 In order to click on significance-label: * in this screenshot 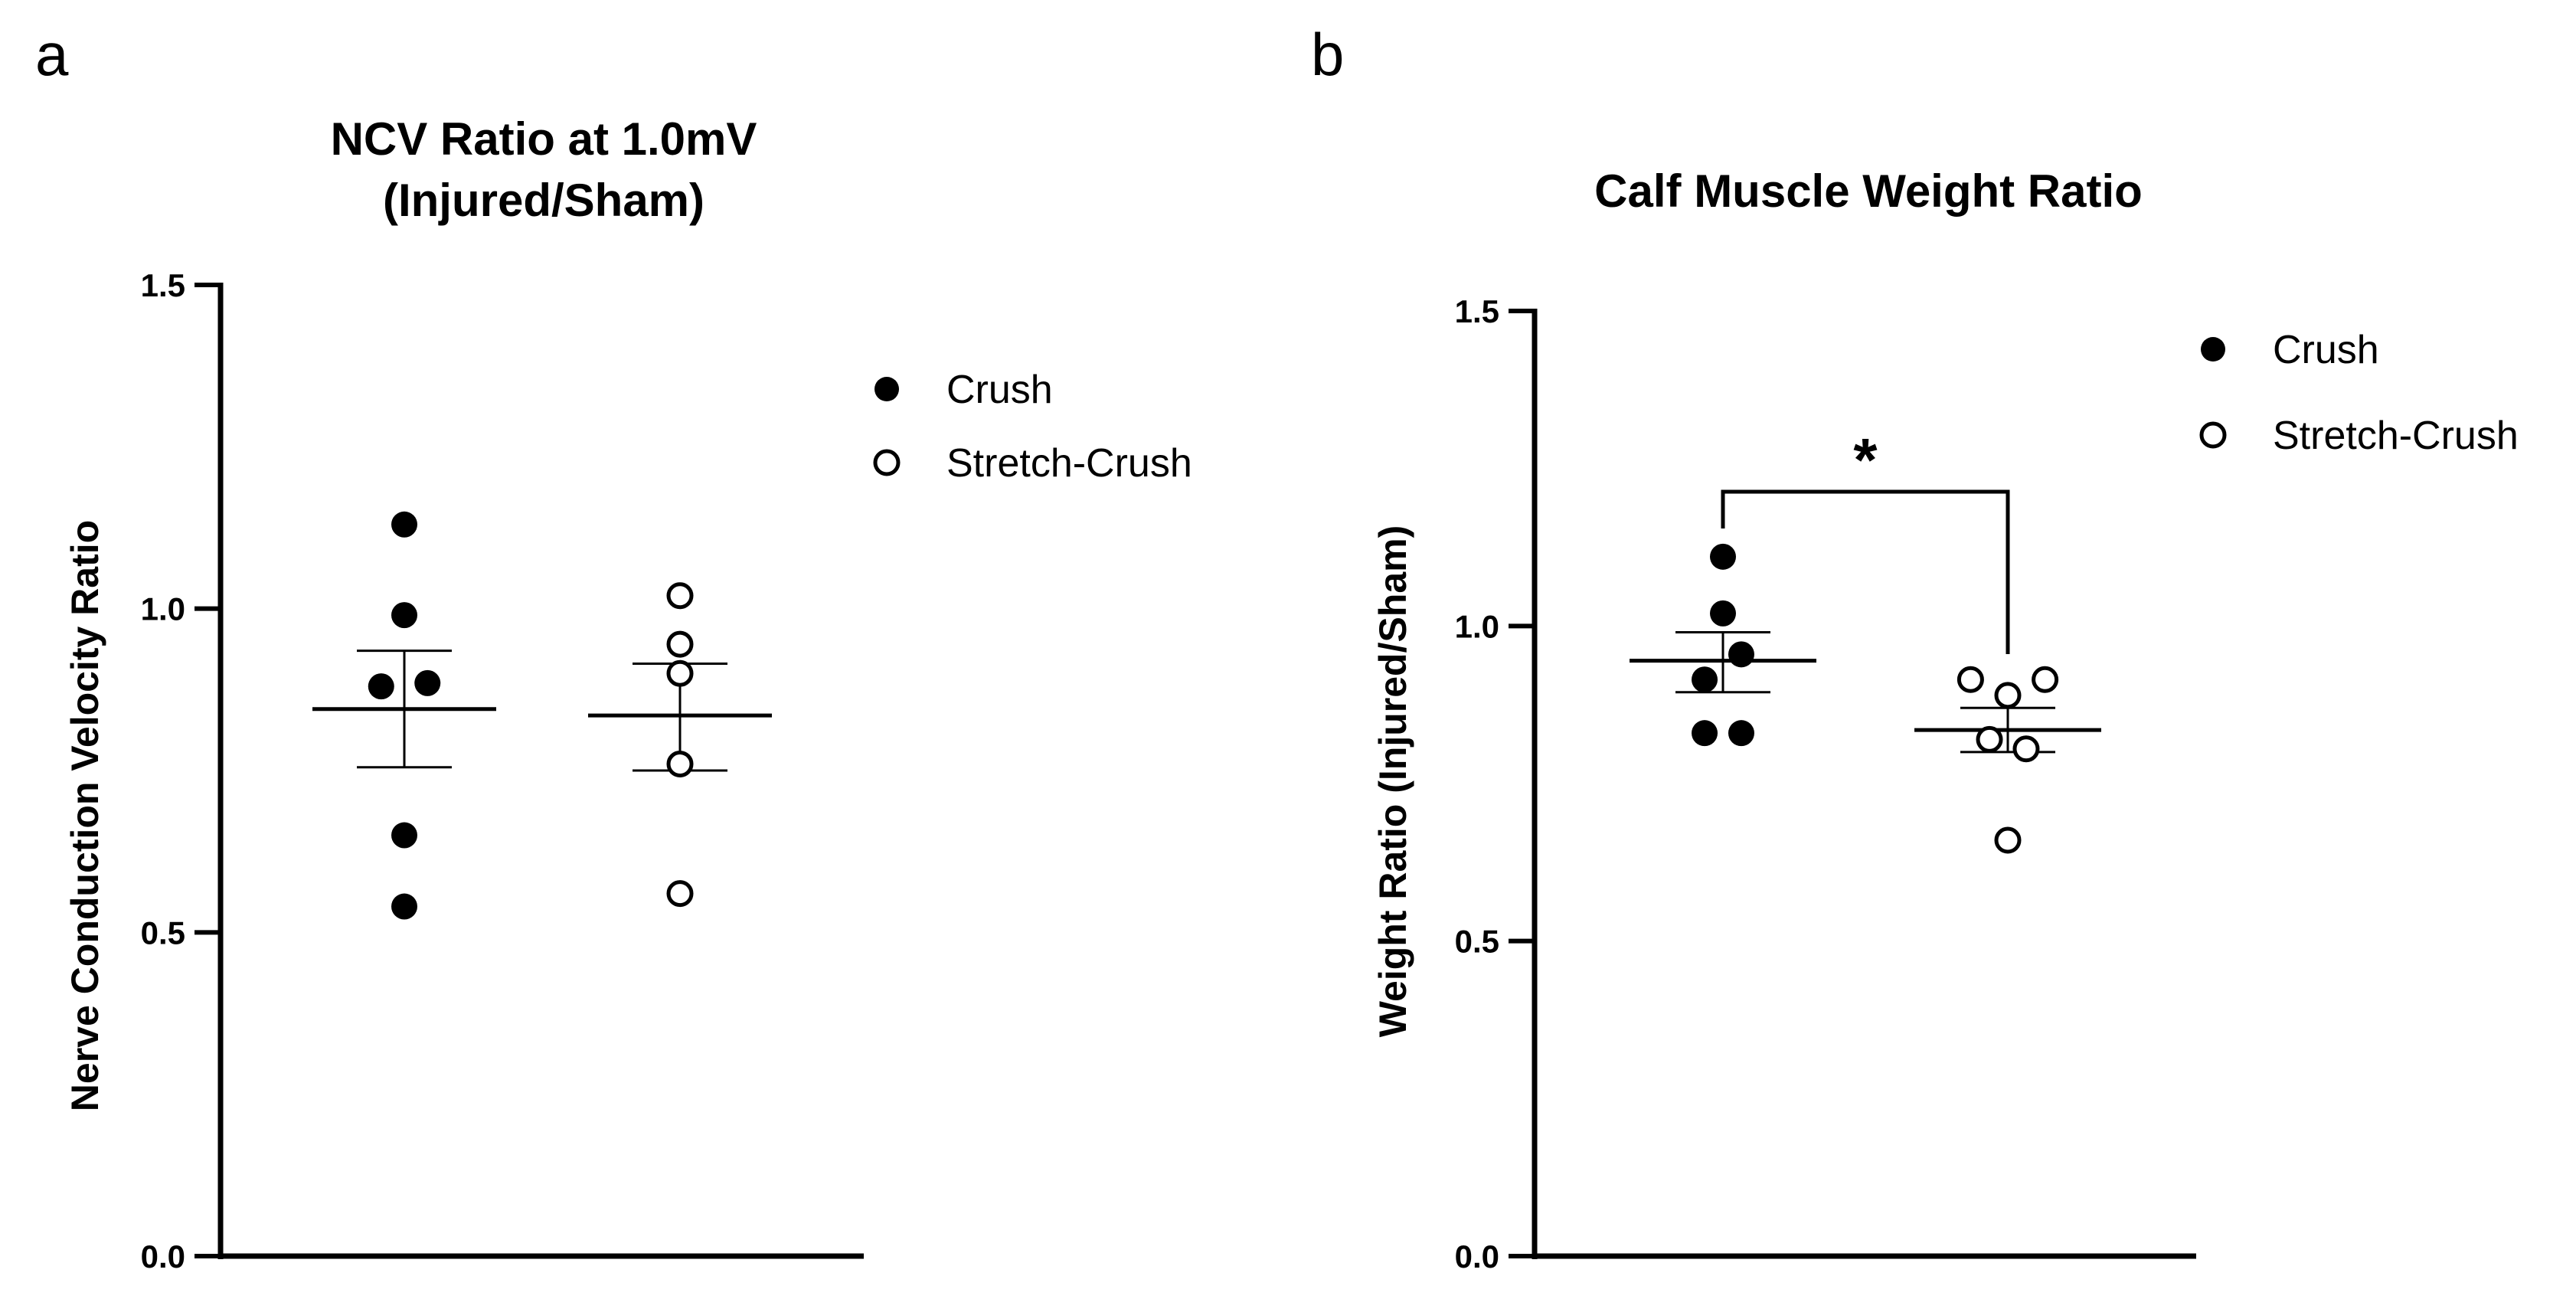, I will do `click(1865, 460)`.